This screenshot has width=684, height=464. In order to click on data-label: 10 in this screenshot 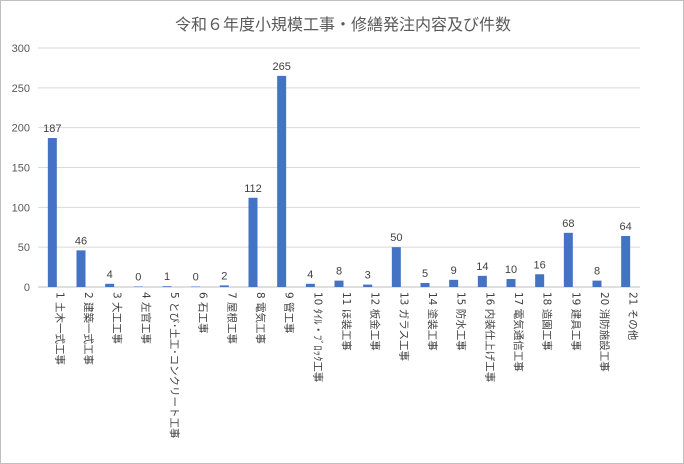, I will do `click(511, 270)`.